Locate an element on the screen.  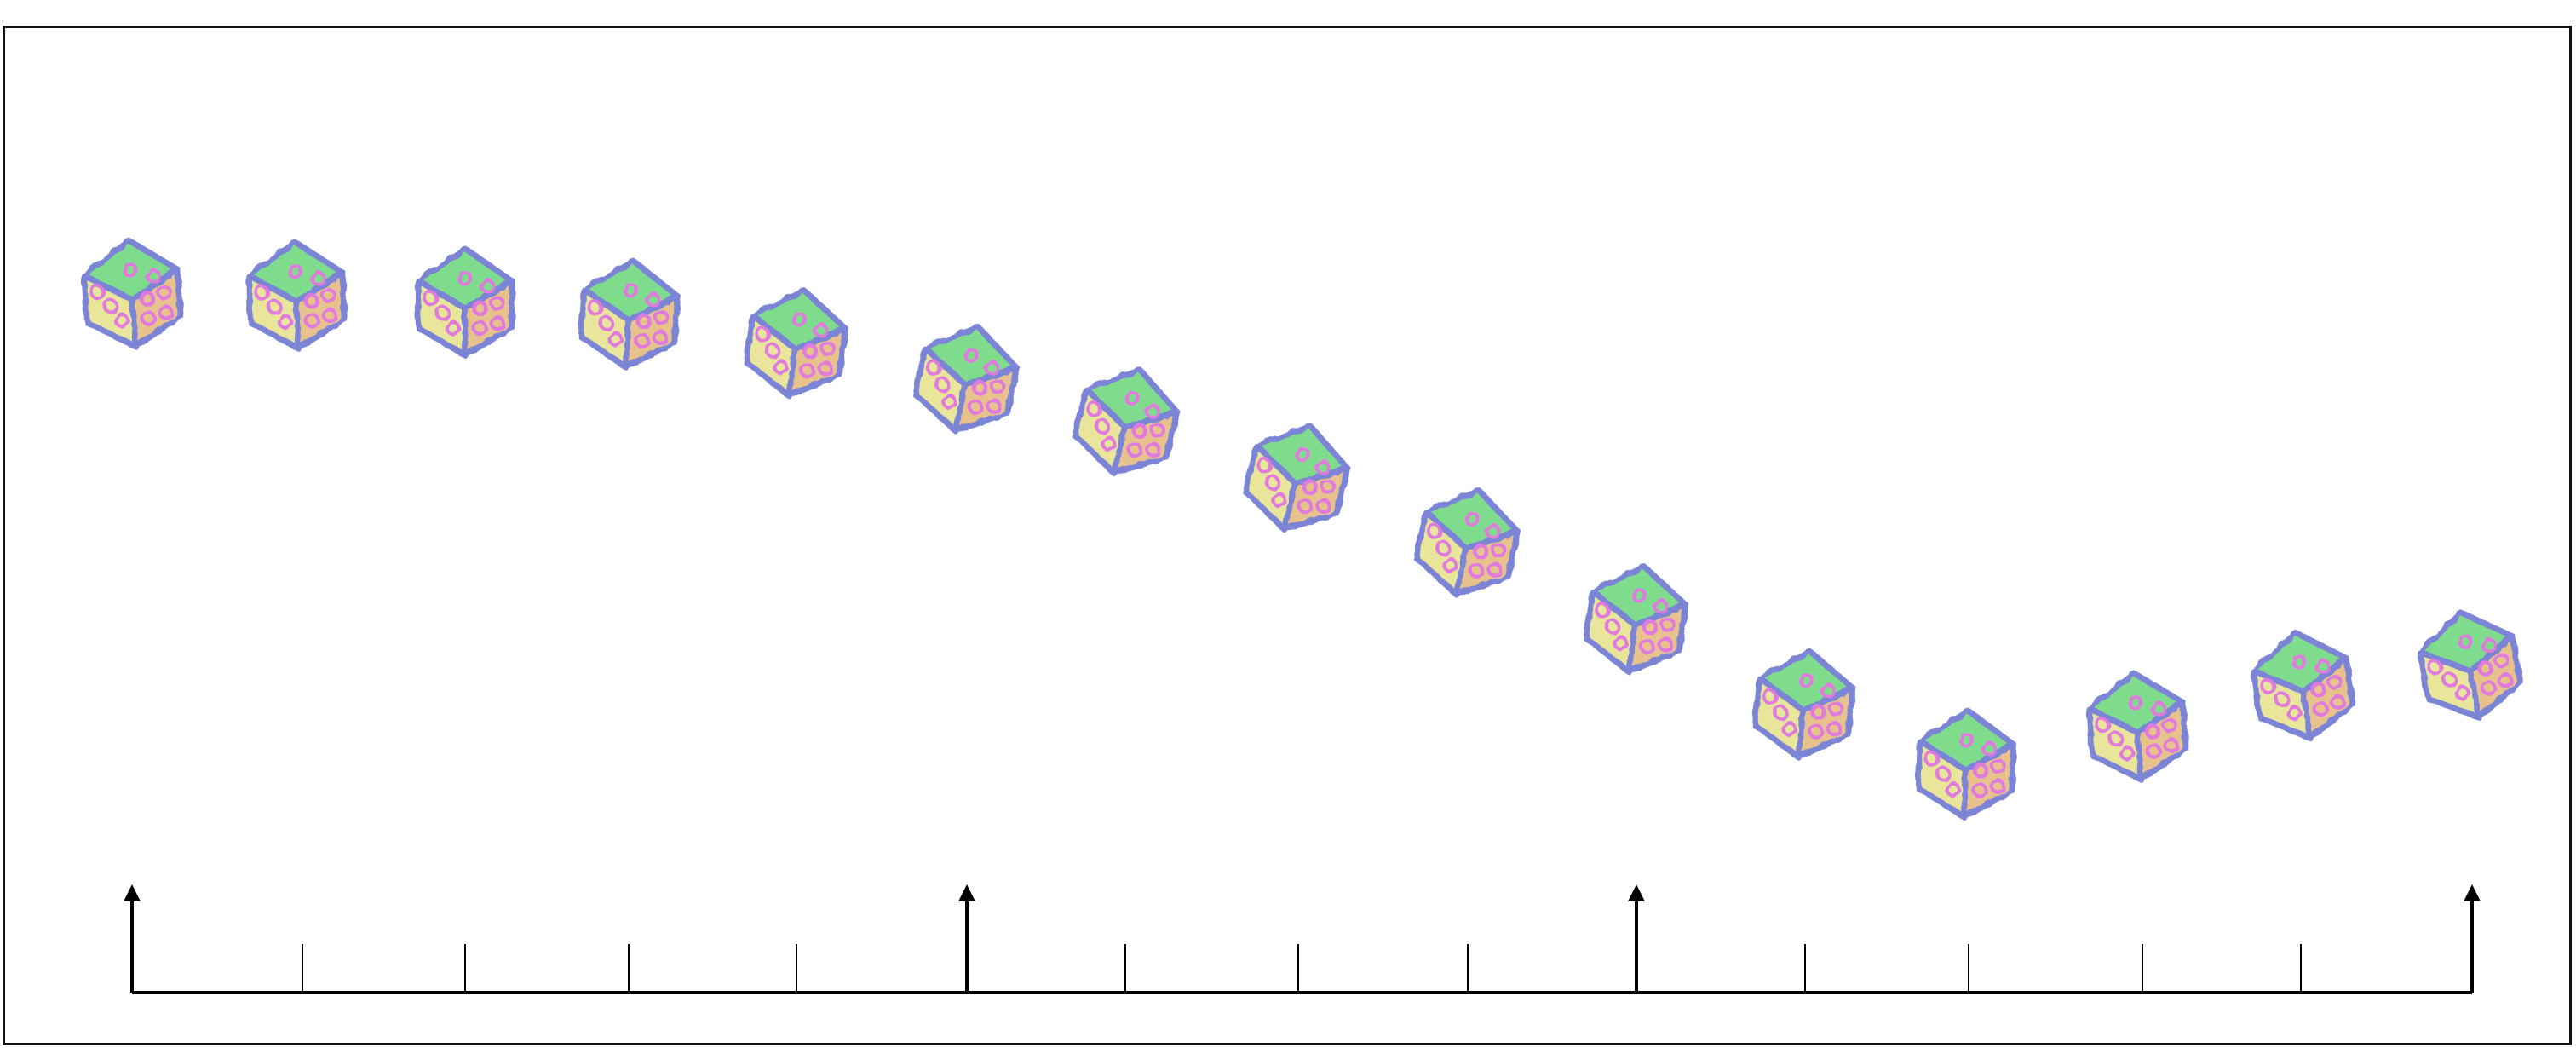
timeline is located at coordinates (1303, 939).